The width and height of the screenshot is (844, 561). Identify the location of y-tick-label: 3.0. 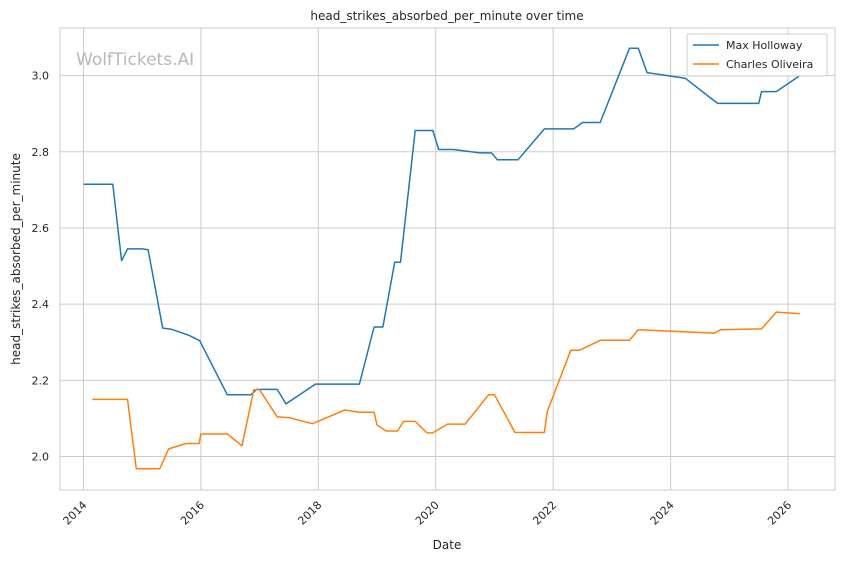
(41, 76).